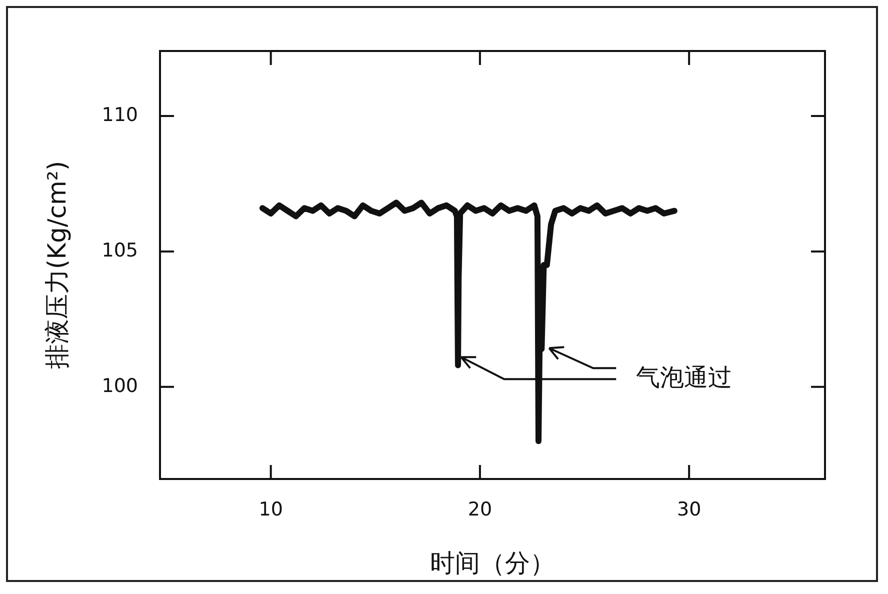  What do you see at coordinates (120, 115) in the screenshot?
I see `y-tick-label: 110` at bounding box center [120, 115].